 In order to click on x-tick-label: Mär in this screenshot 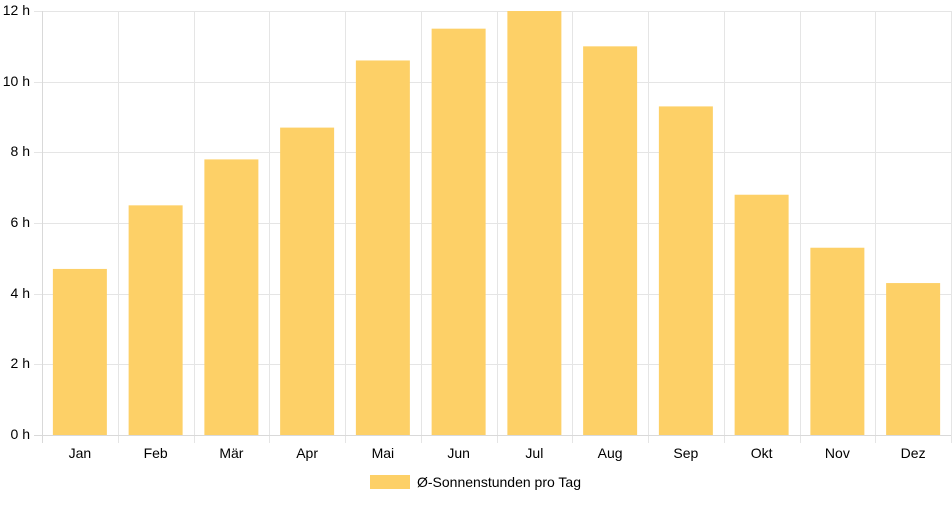, I will do `click(231, 453)`.